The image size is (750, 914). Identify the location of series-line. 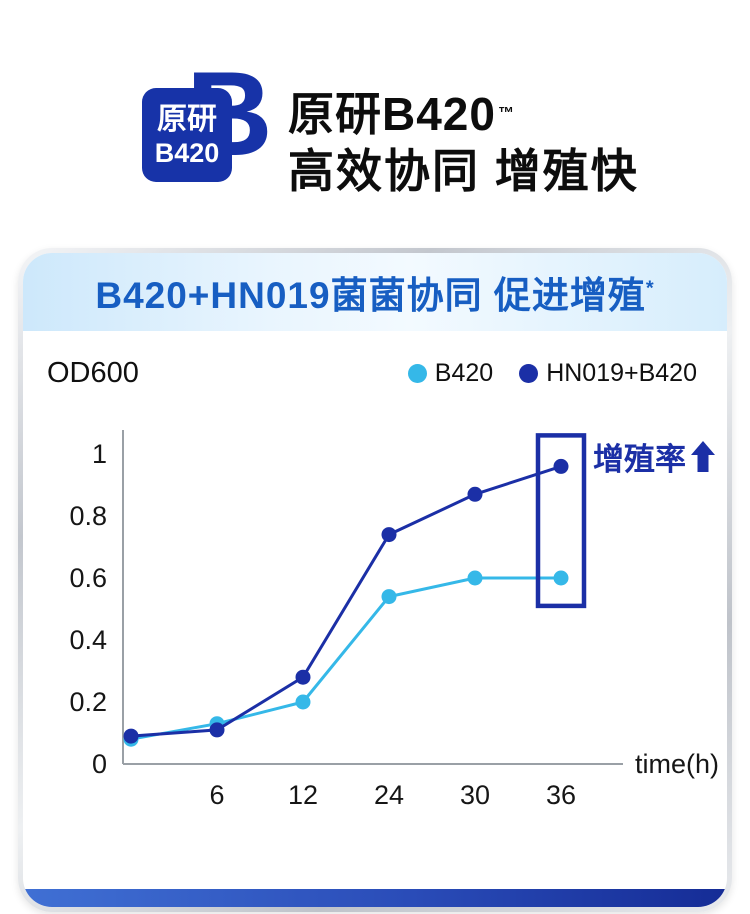
(345, 658).